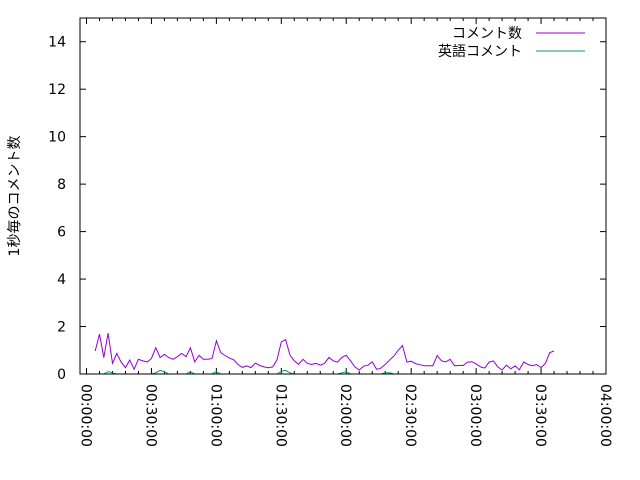 The image size is (640, 480). Describe the element at coordinates (57, 43) in the screenshot. I see `y-tick-label: 14` at that location.